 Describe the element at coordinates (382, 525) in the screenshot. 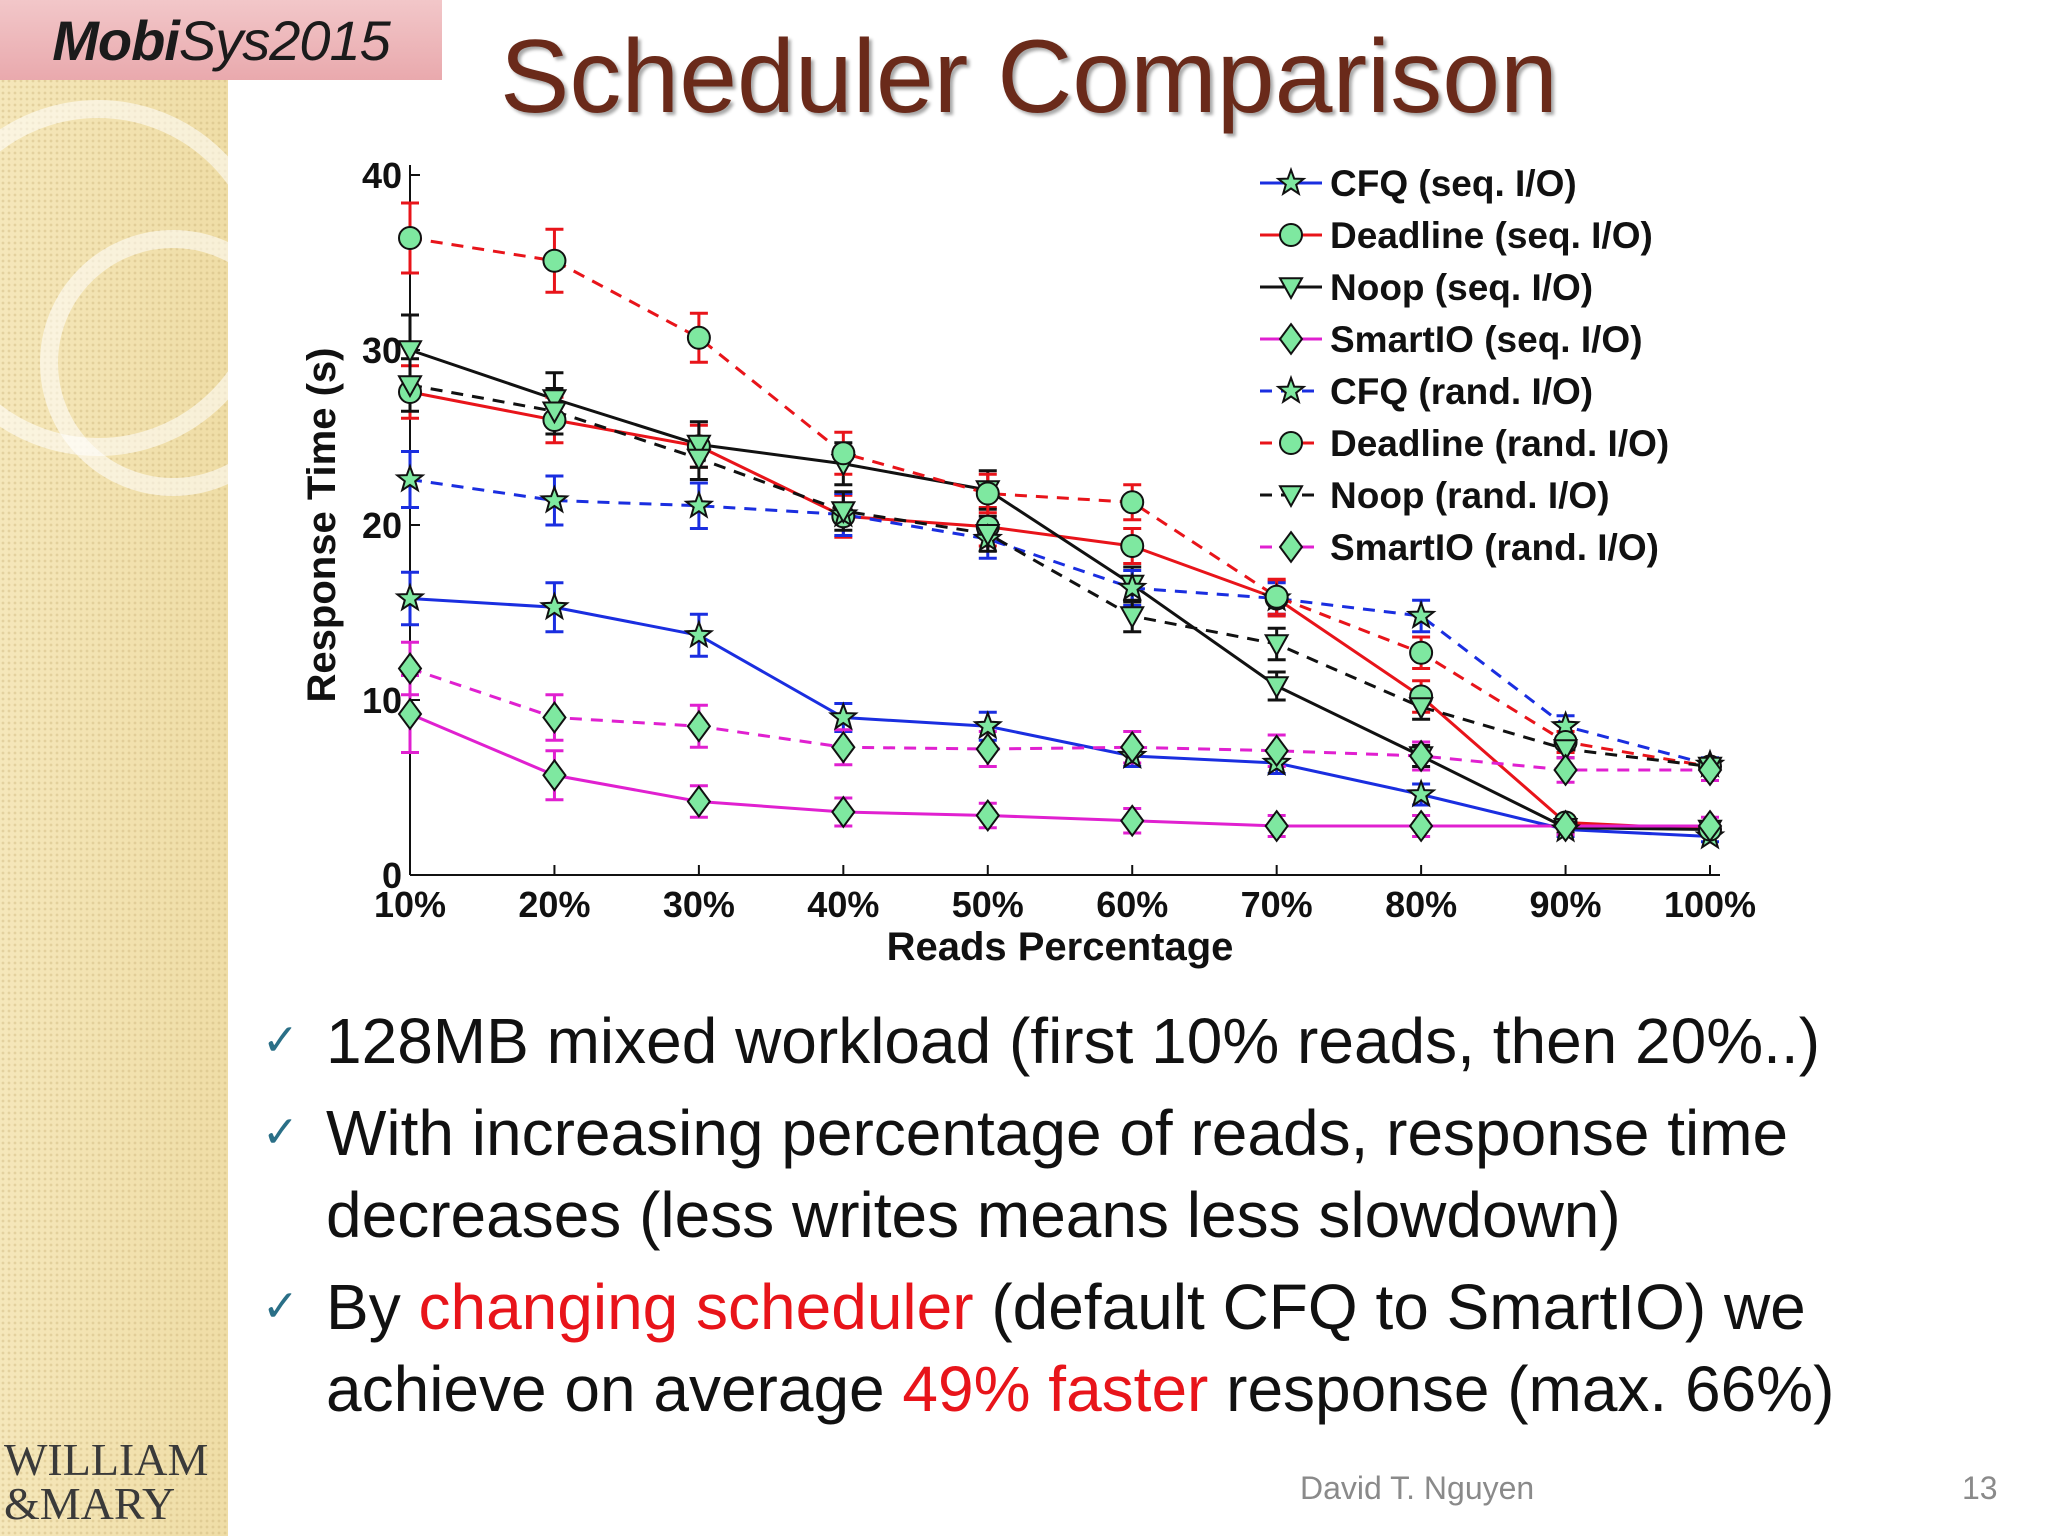

I see `y-tick-label: 20` at that location.